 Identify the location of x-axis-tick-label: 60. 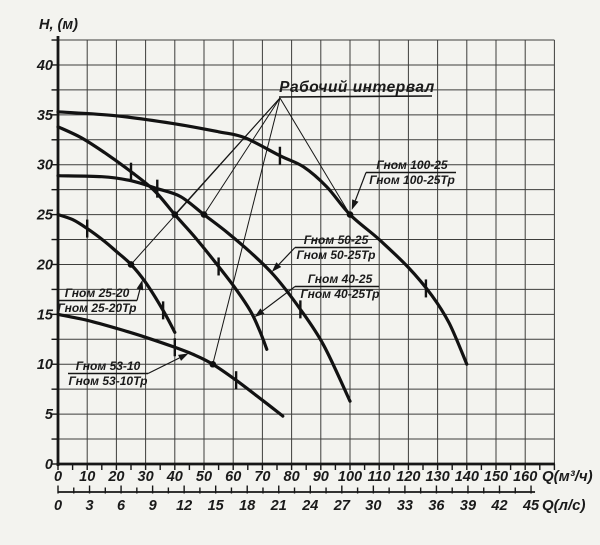
(233, 477).